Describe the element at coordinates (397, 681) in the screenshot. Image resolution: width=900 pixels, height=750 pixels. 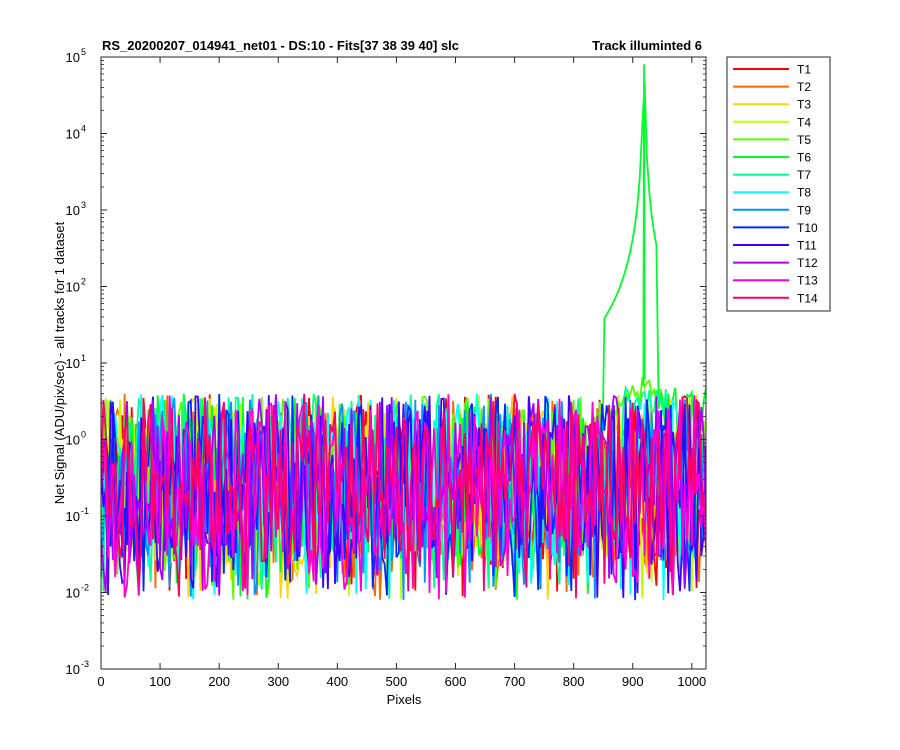
I see `x-tick-label: 500` at that location.